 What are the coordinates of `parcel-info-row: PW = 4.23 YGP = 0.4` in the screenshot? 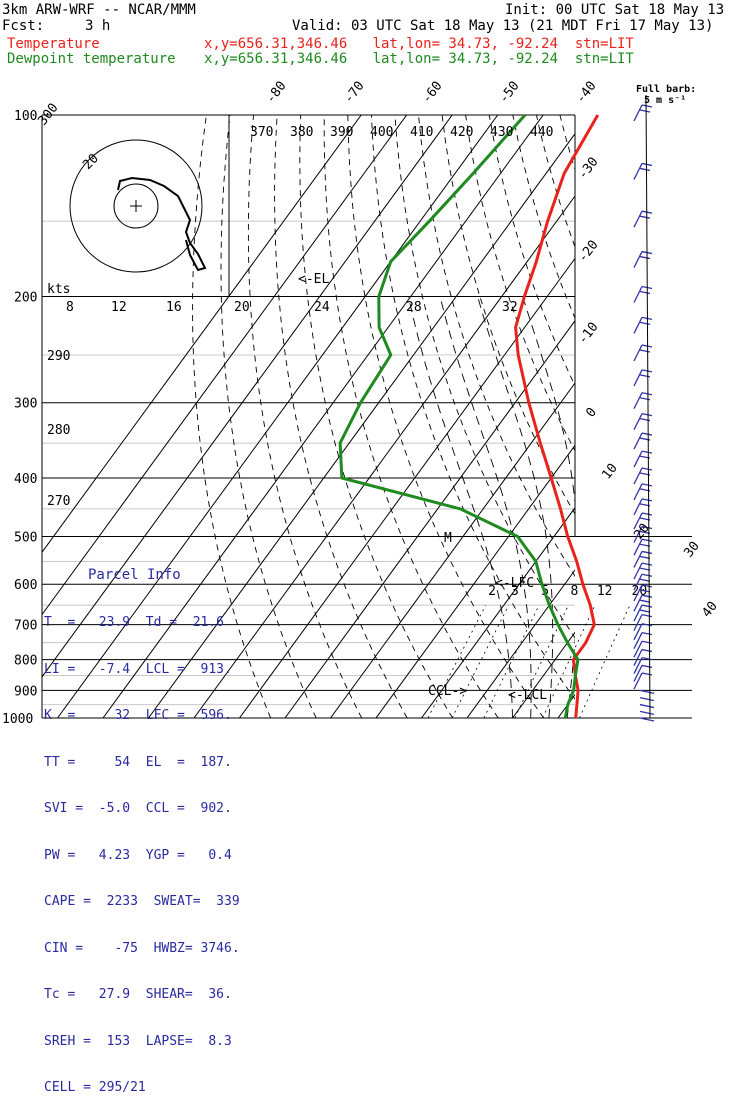 It's located at (140, 856).